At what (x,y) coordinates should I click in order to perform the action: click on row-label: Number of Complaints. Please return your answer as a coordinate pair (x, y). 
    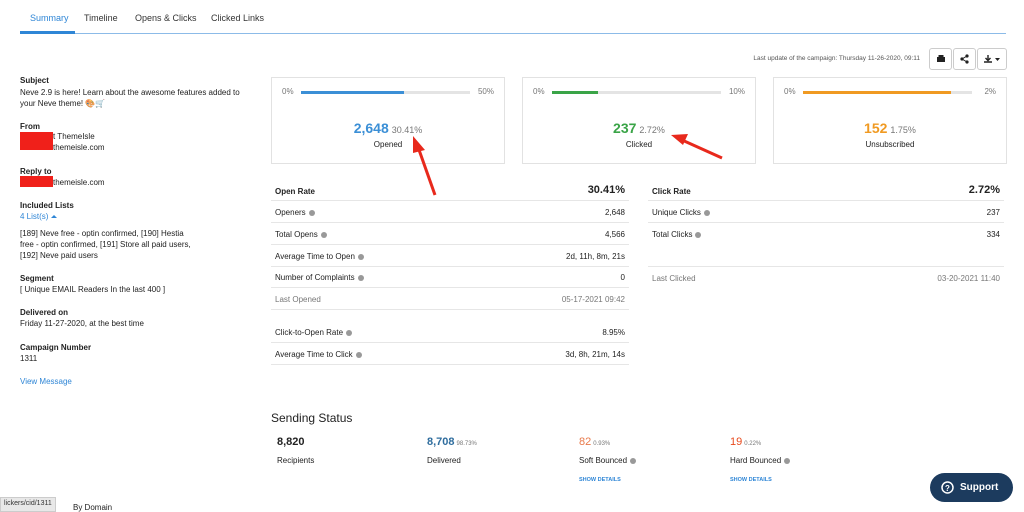
    Looking at the image, I should click on (319, 277).